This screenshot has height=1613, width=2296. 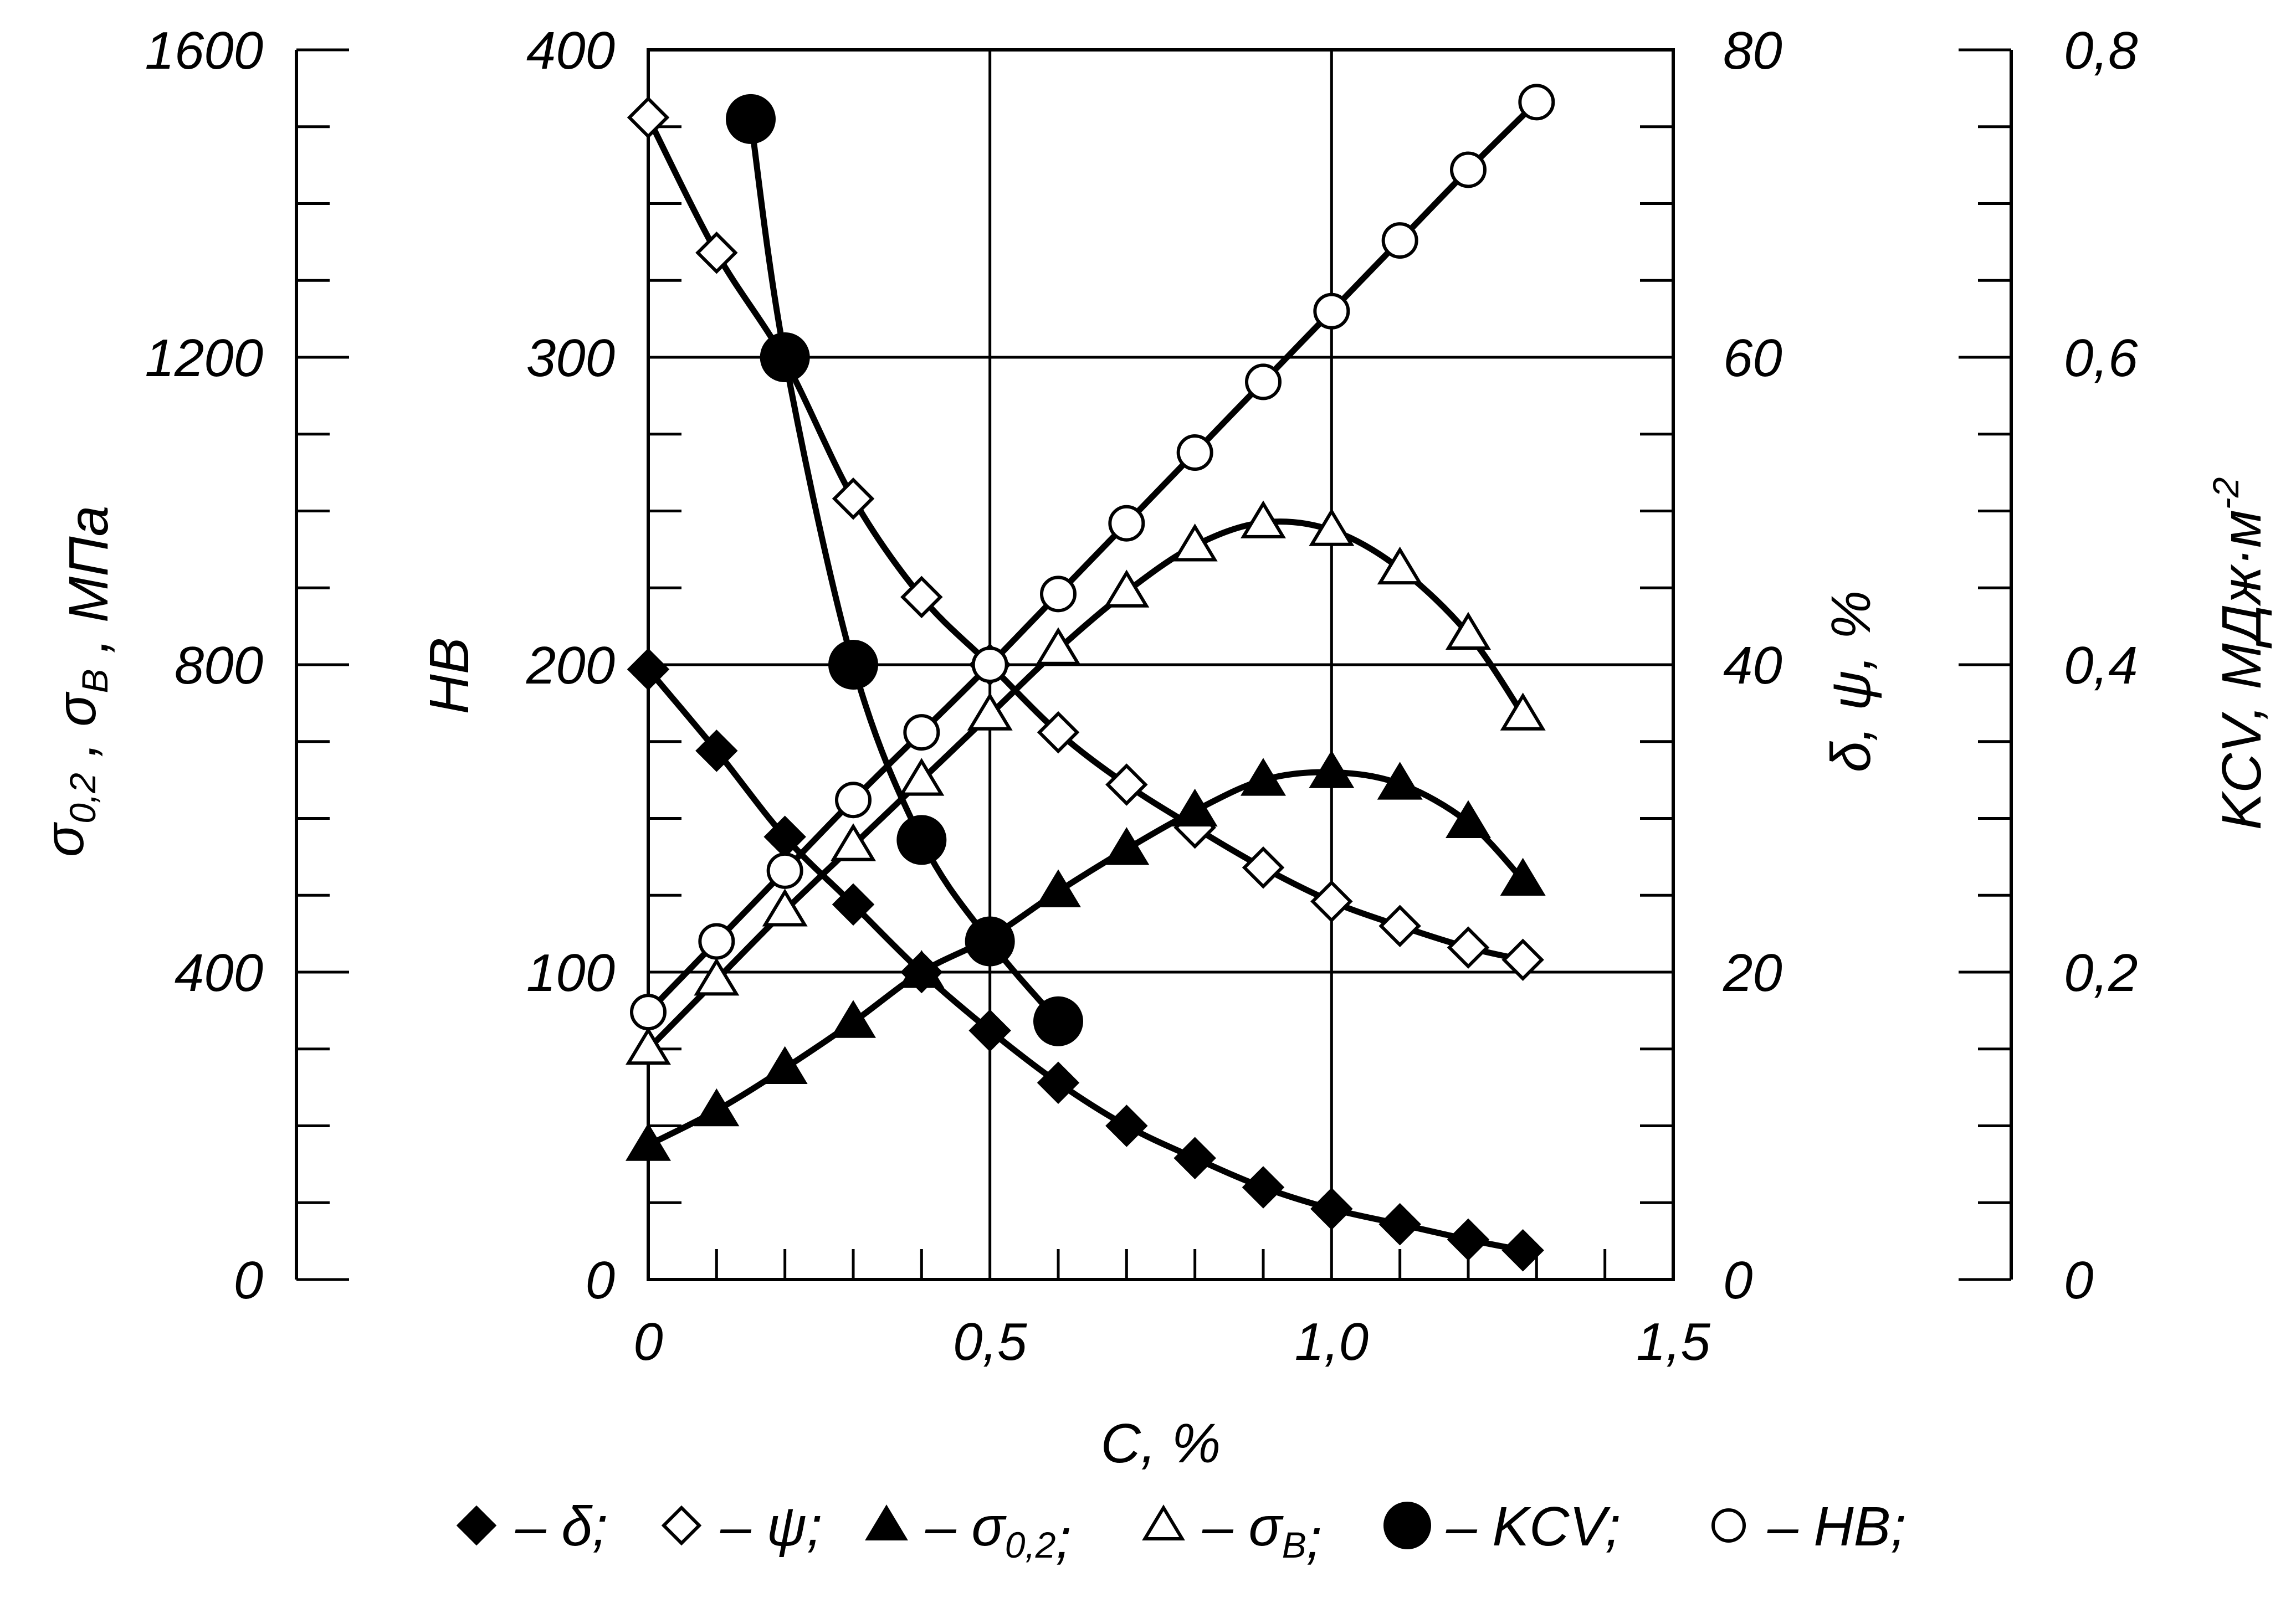 I want to click on y-tick-label-strength: 1200, so click(x=204, y=358).